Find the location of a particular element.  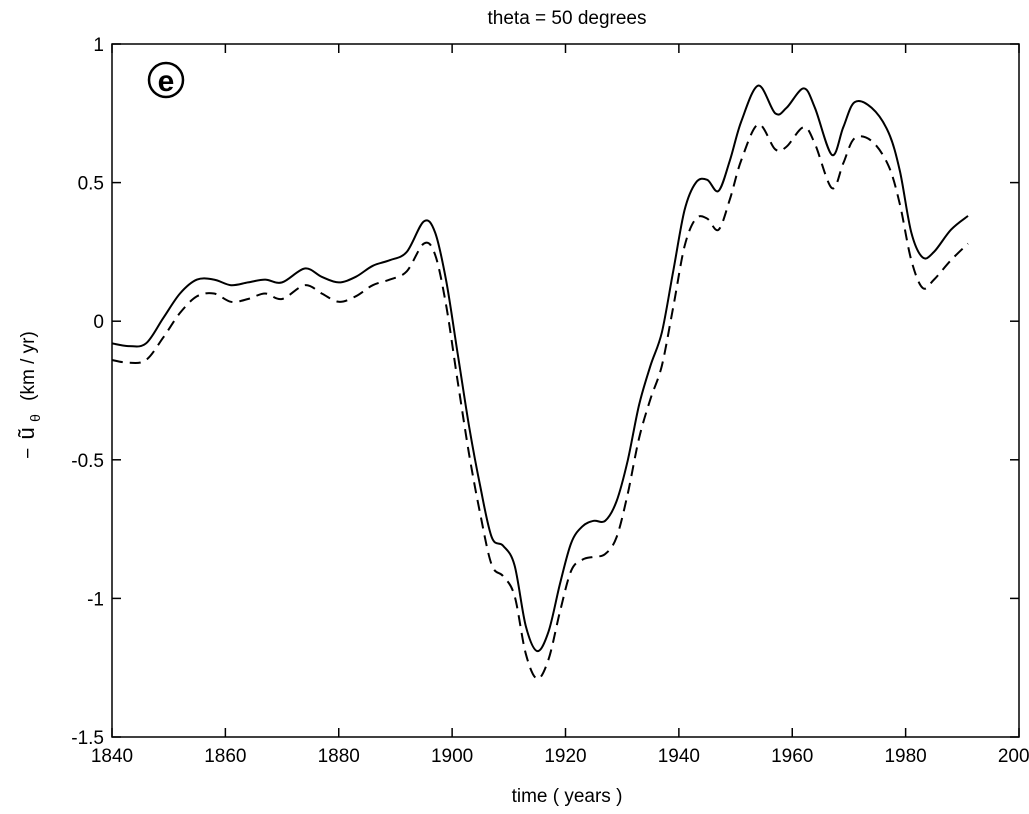

x-tick-label: 1880 is located at coordinates (339, 756).